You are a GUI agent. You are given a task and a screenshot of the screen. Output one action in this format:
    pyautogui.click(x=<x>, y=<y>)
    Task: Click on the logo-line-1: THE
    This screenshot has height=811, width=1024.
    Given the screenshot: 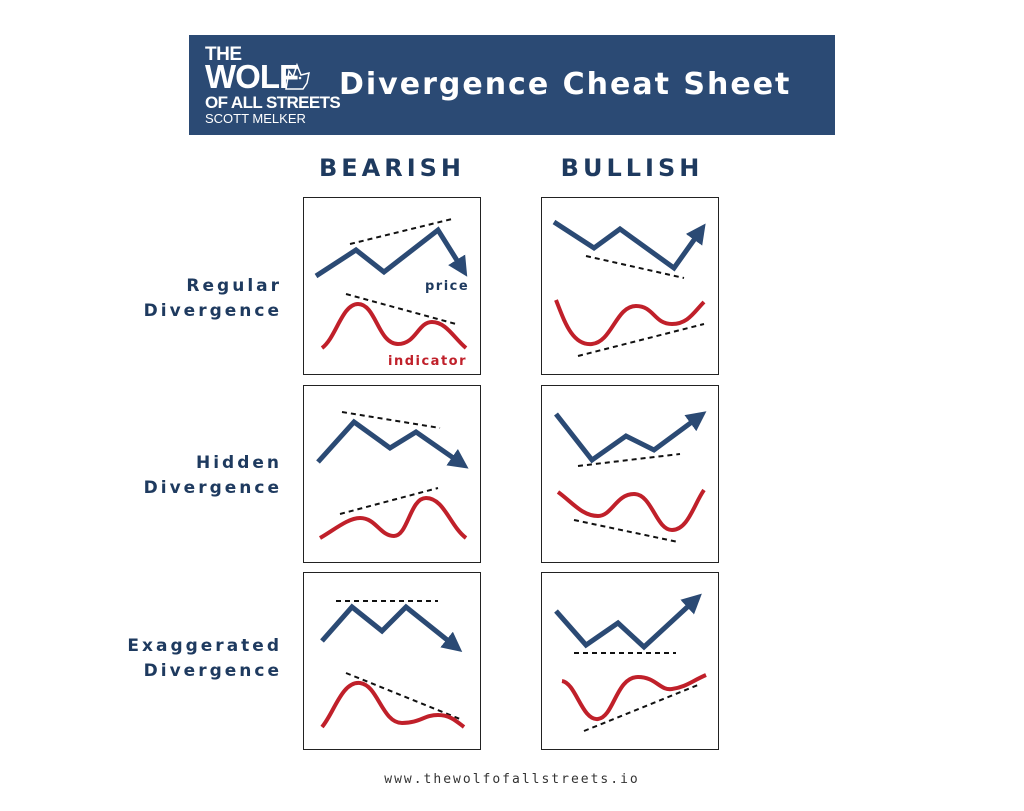 What is the action you would take?
    pyautogui.click(x=223, y=54)
    